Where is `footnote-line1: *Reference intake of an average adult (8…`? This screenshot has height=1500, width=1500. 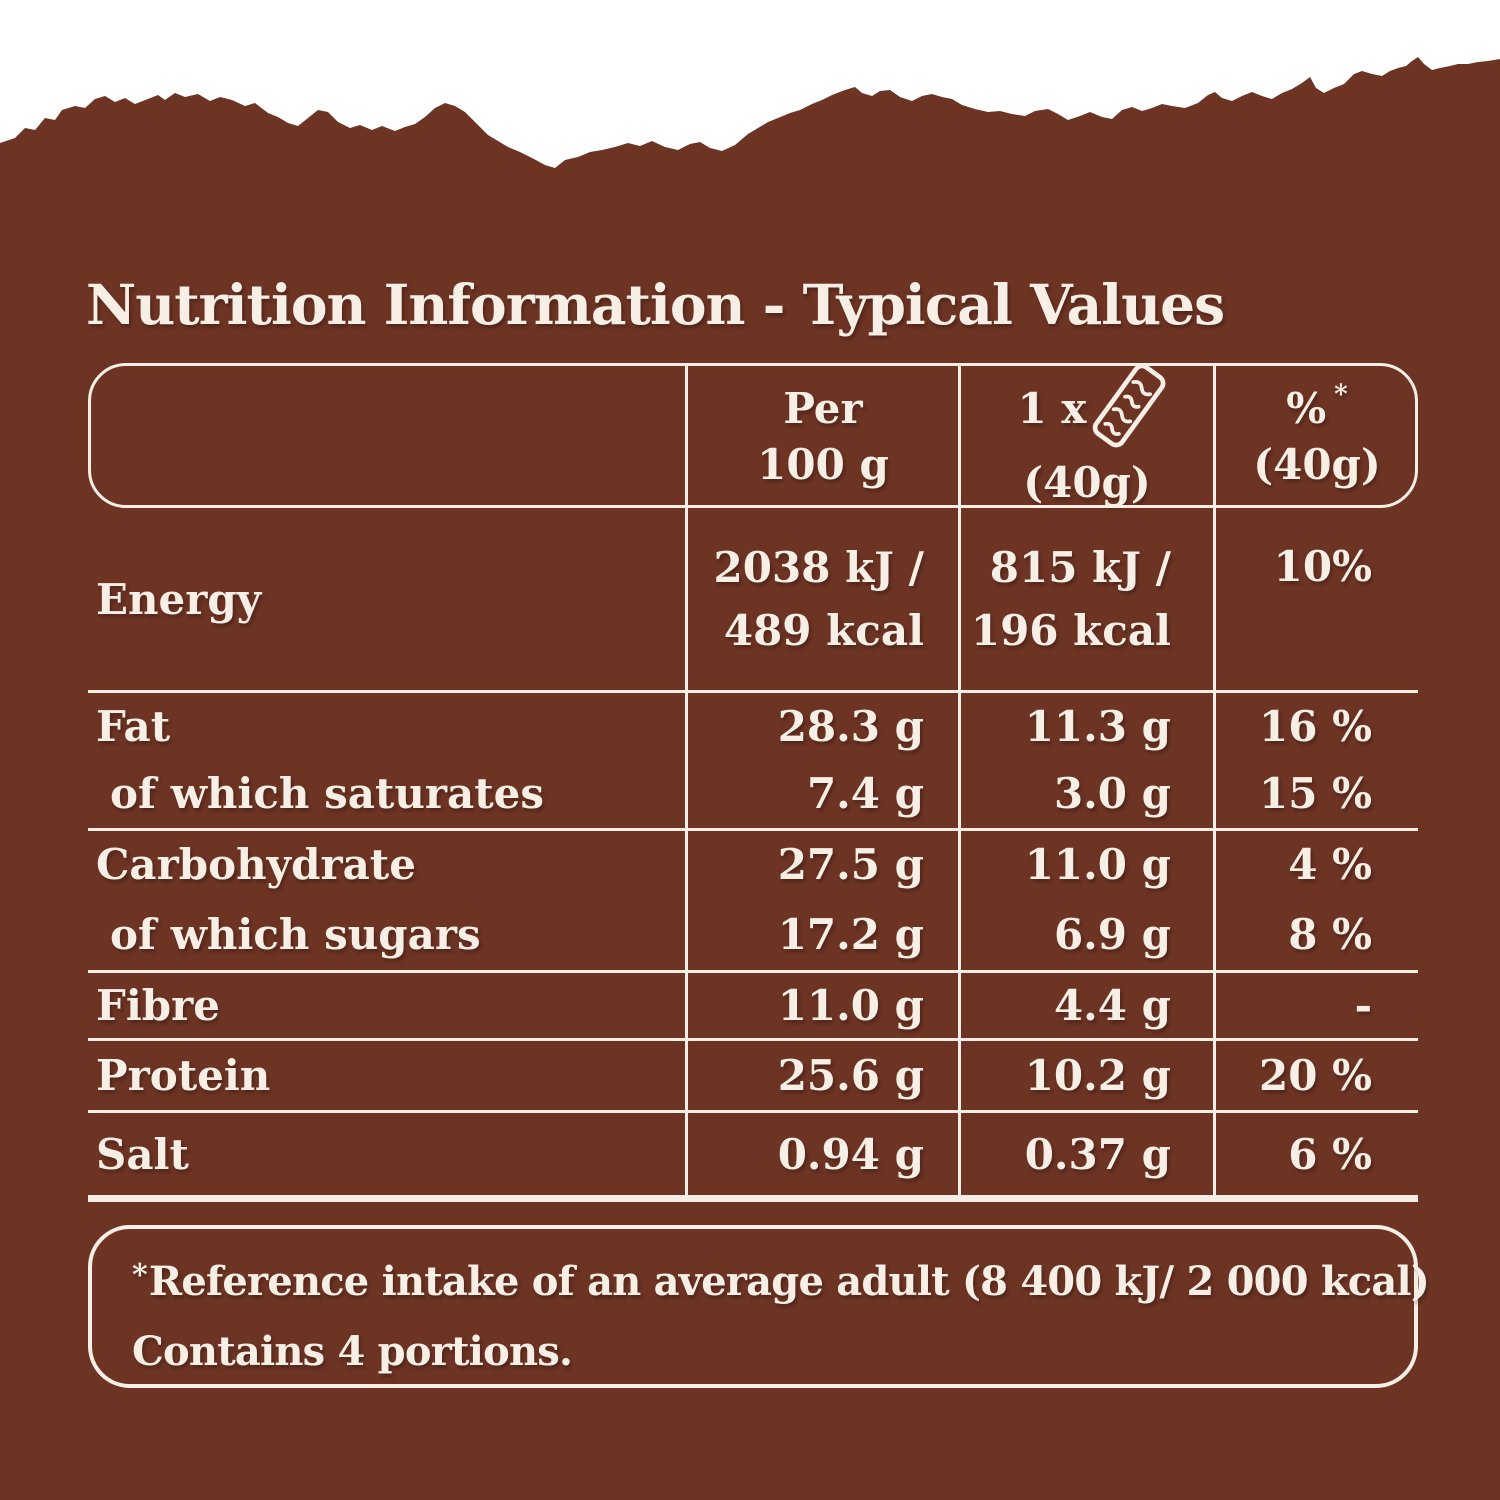 footnote-line1: *Reference intake of an average adult (8… is located at coordinates (781, 1284).